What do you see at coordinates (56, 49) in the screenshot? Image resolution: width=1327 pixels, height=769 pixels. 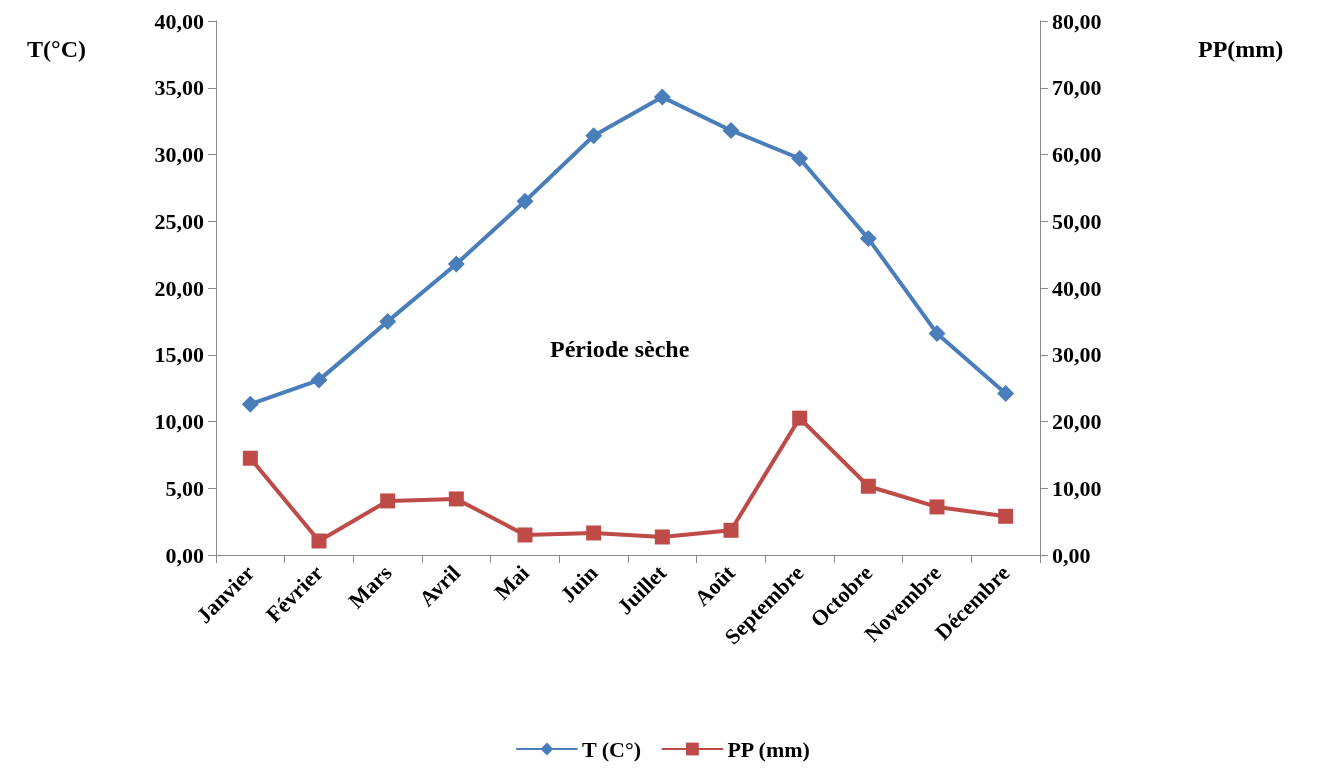 I see `y-axis-title: T(°C)` at bounding box center [56, 49].